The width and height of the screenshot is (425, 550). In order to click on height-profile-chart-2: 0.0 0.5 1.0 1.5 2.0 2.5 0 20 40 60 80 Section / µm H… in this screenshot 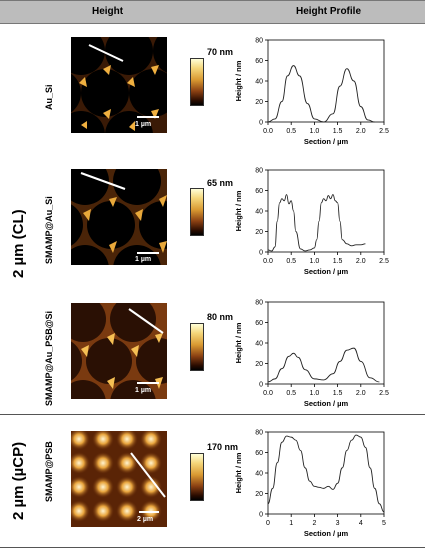, I will do `click(311, 222)`.